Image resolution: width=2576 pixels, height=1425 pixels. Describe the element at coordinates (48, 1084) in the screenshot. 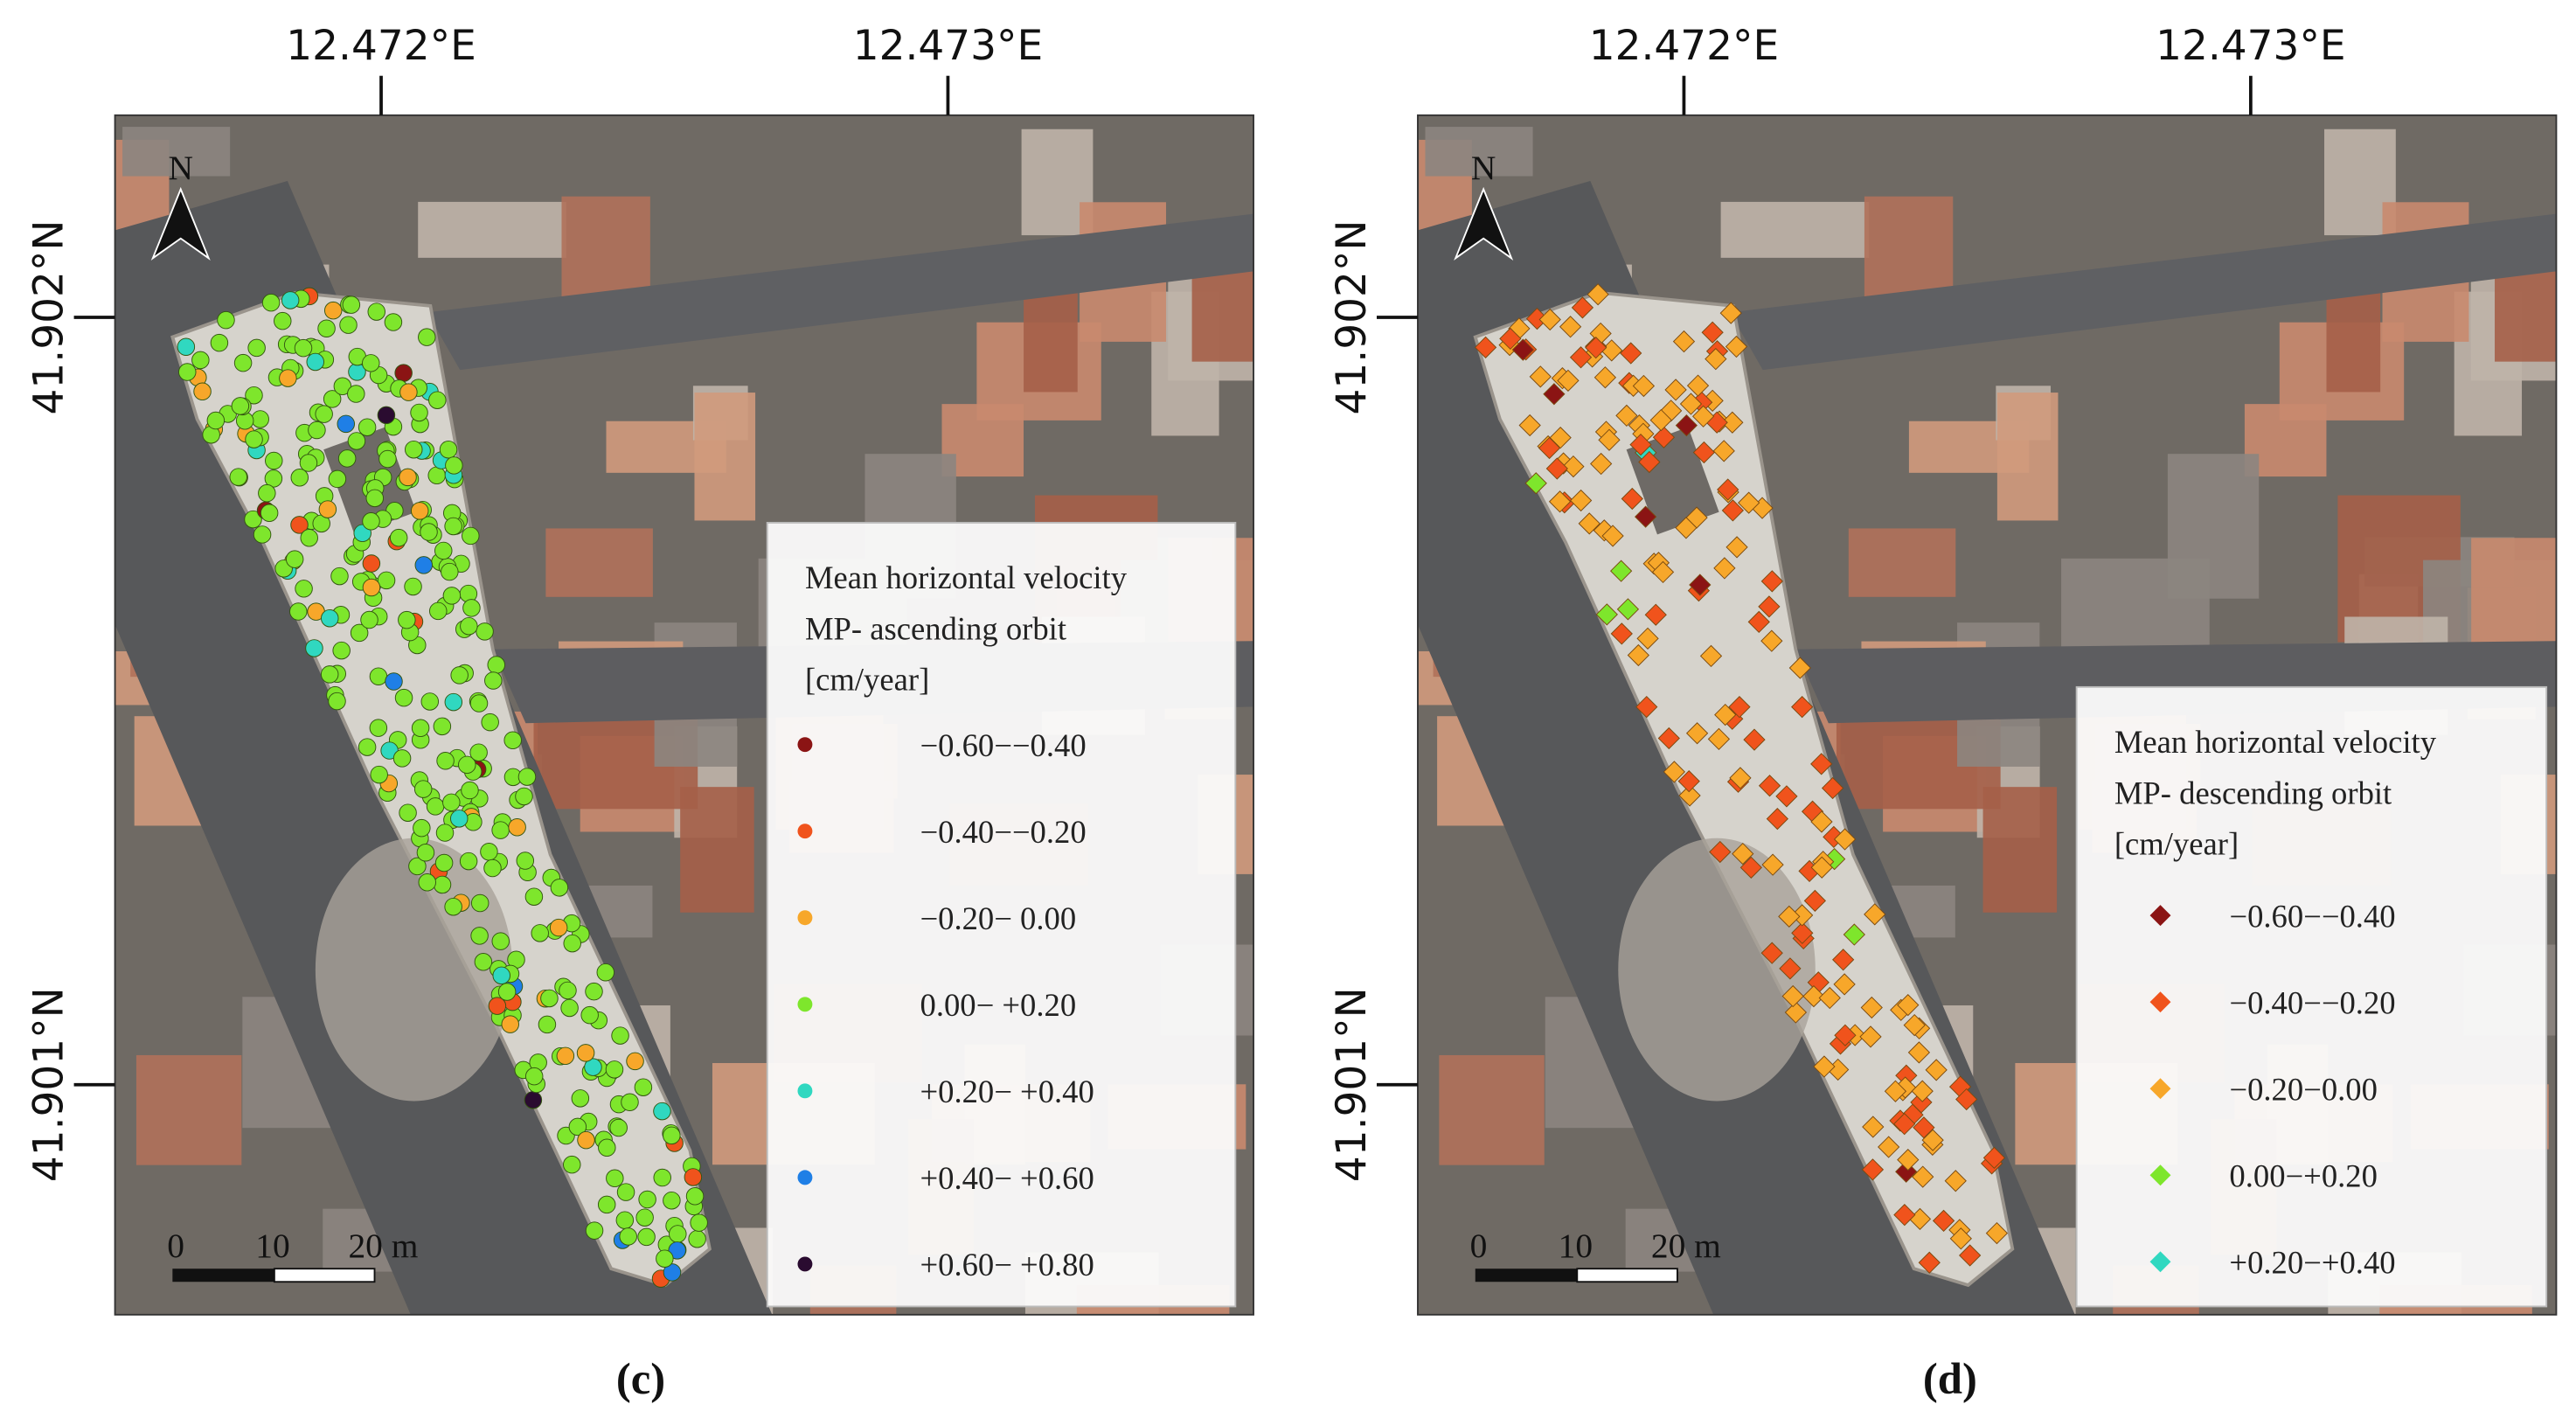

I see `lat-label: 41.901°N` at that location.